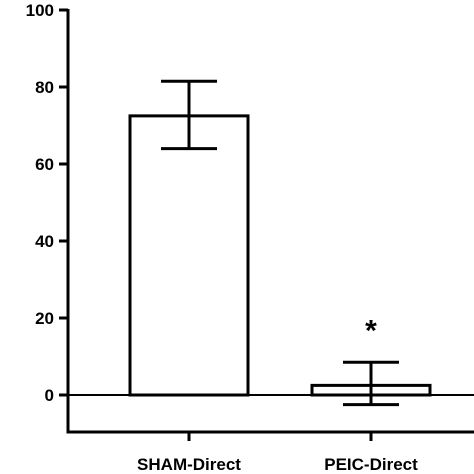 This screenshot has height=474, width=474. Describe the element at coordinates (371, 464) in the screenshot. I see `x-tick-label: PEIC-Direct` at that location.